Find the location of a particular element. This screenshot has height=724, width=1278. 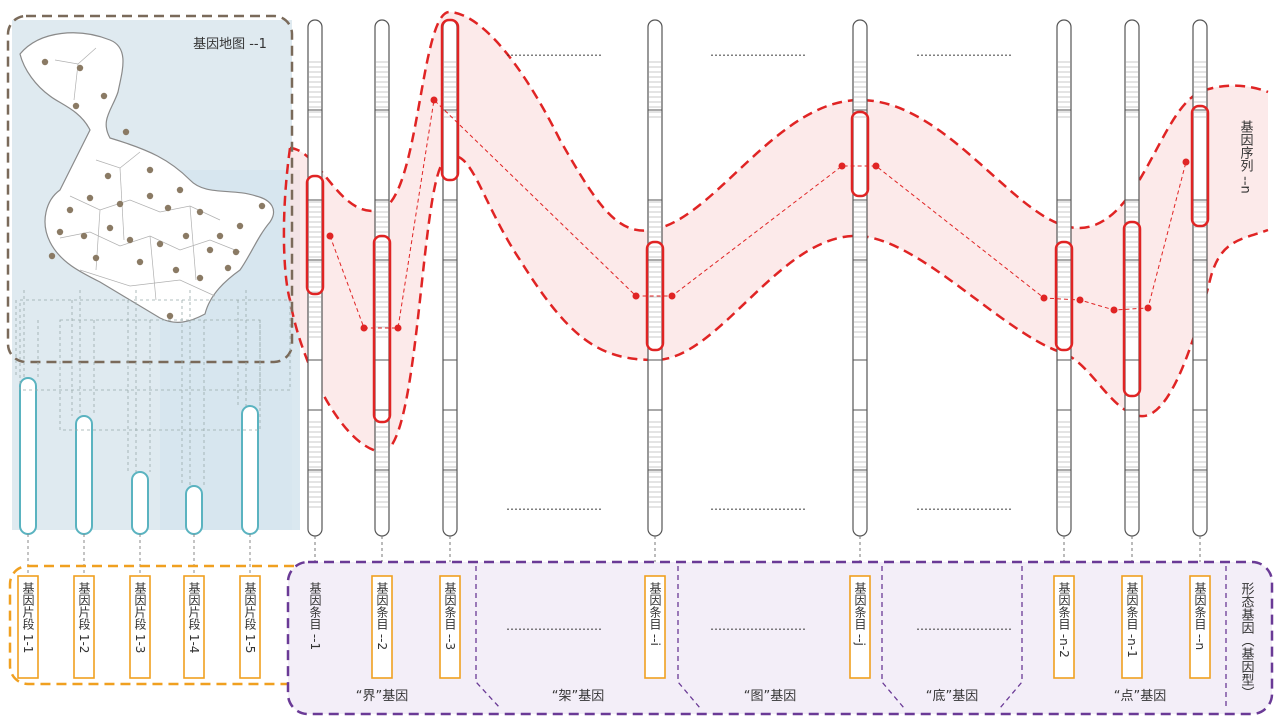

entry-label-text: 基因片段 1-4 is located at coordinates (194, 618).